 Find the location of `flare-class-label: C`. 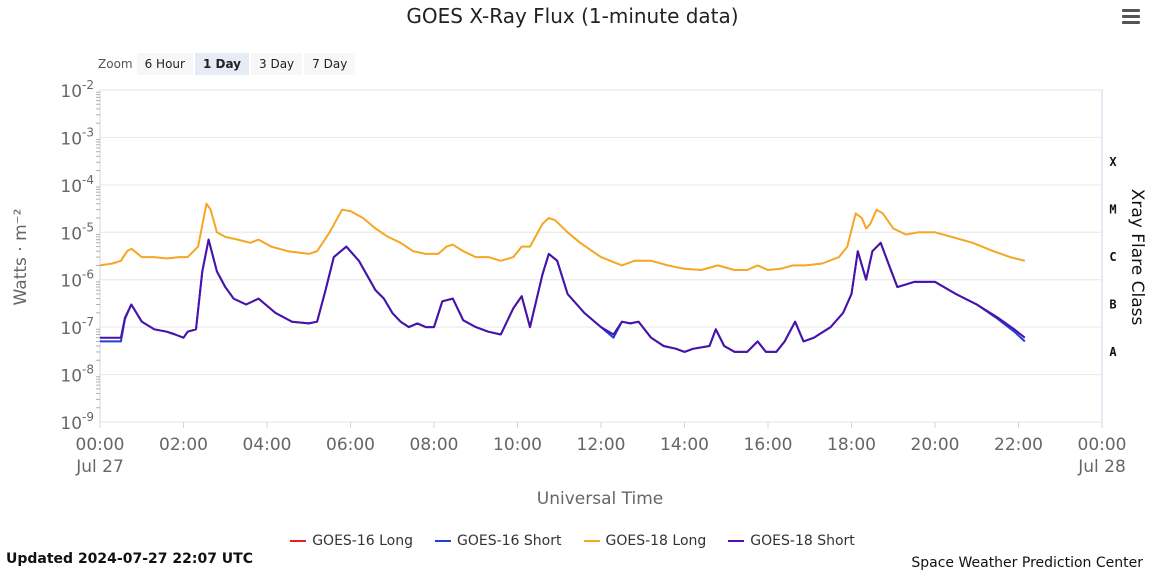

flare-class-label: C is located at coordinates (1112, 257).